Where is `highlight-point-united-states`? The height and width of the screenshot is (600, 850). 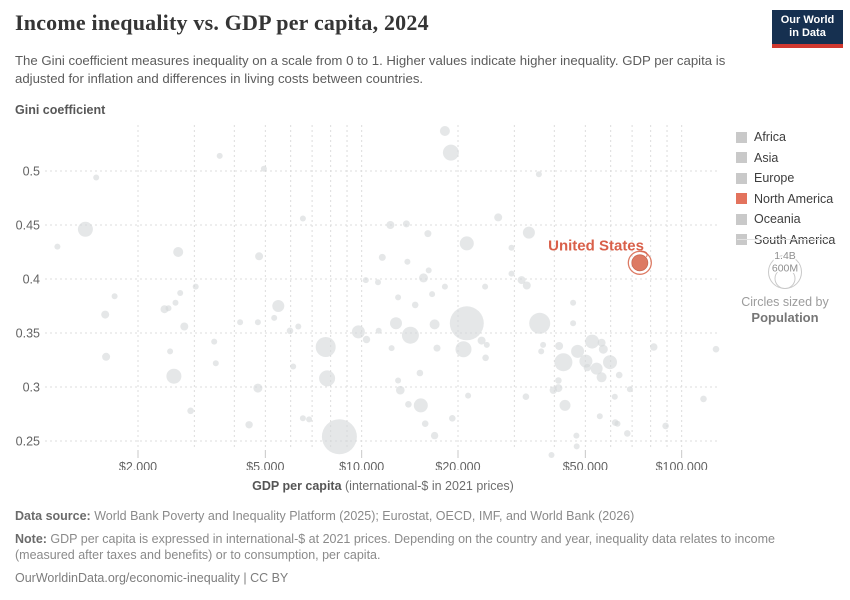
highlight-point-united-states is located at coordinates (640, 263).